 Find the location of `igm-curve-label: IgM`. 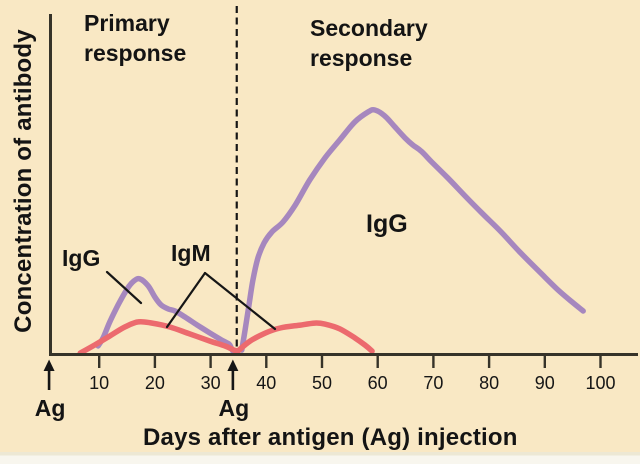

igm-curve-label: IgM is located at coordinates (191, 253).